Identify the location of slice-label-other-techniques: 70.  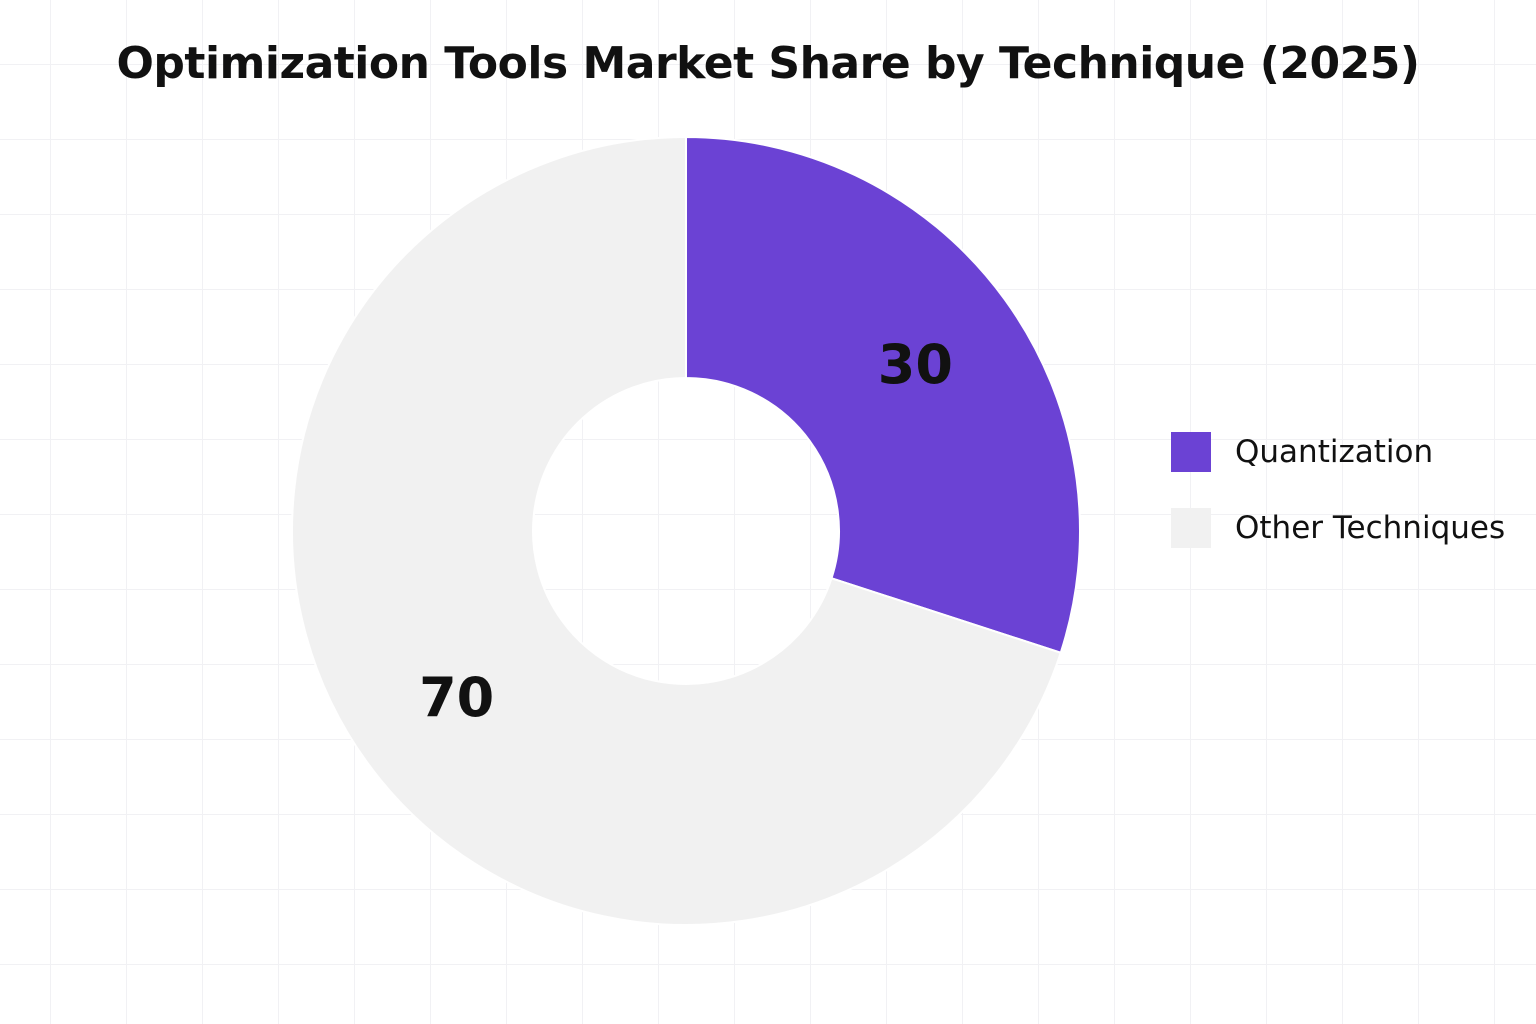
(456, 697).